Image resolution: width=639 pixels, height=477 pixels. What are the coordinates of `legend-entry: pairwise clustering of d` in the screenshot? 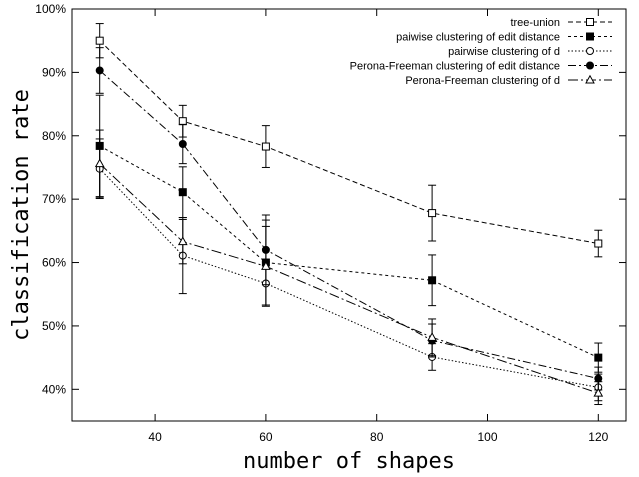 It's located at (530, 52).